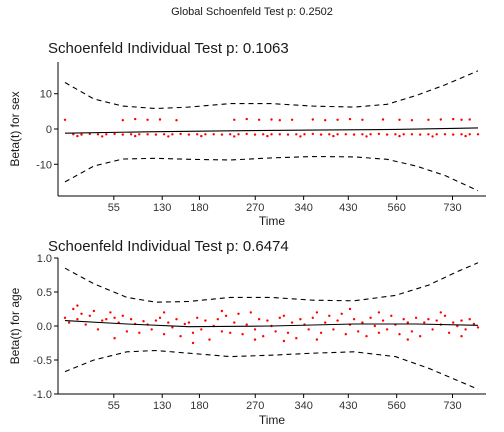 The width and height of the screenshot is (504, 432). I want to click on y-tick-label: -0.5, so click(42, 361).